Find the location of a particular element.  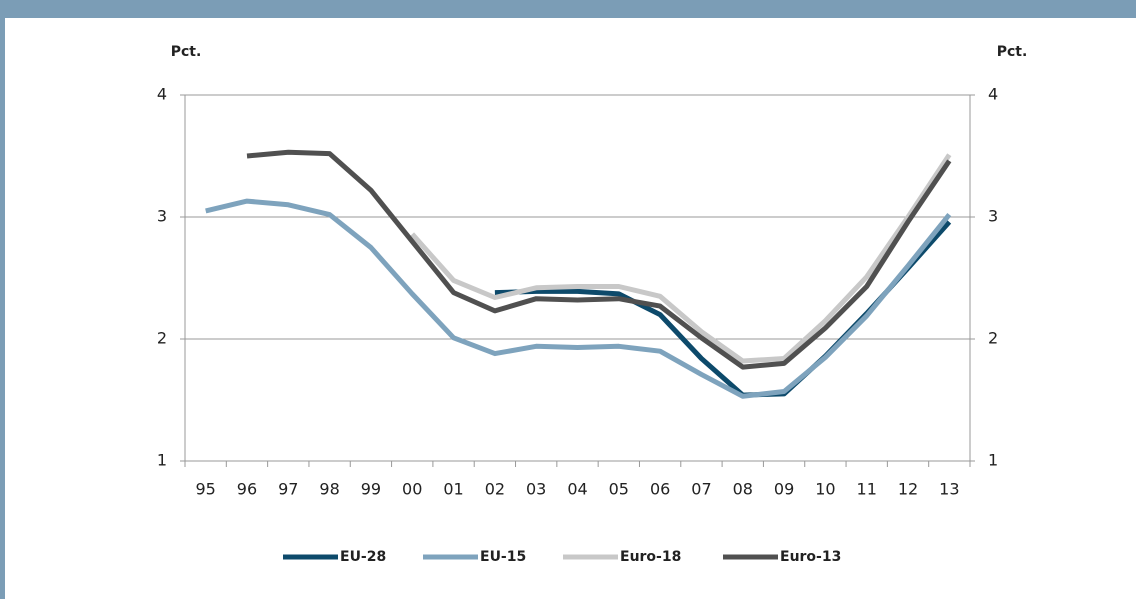

legend-label: EU-15 is located at coordinates (503, 557).